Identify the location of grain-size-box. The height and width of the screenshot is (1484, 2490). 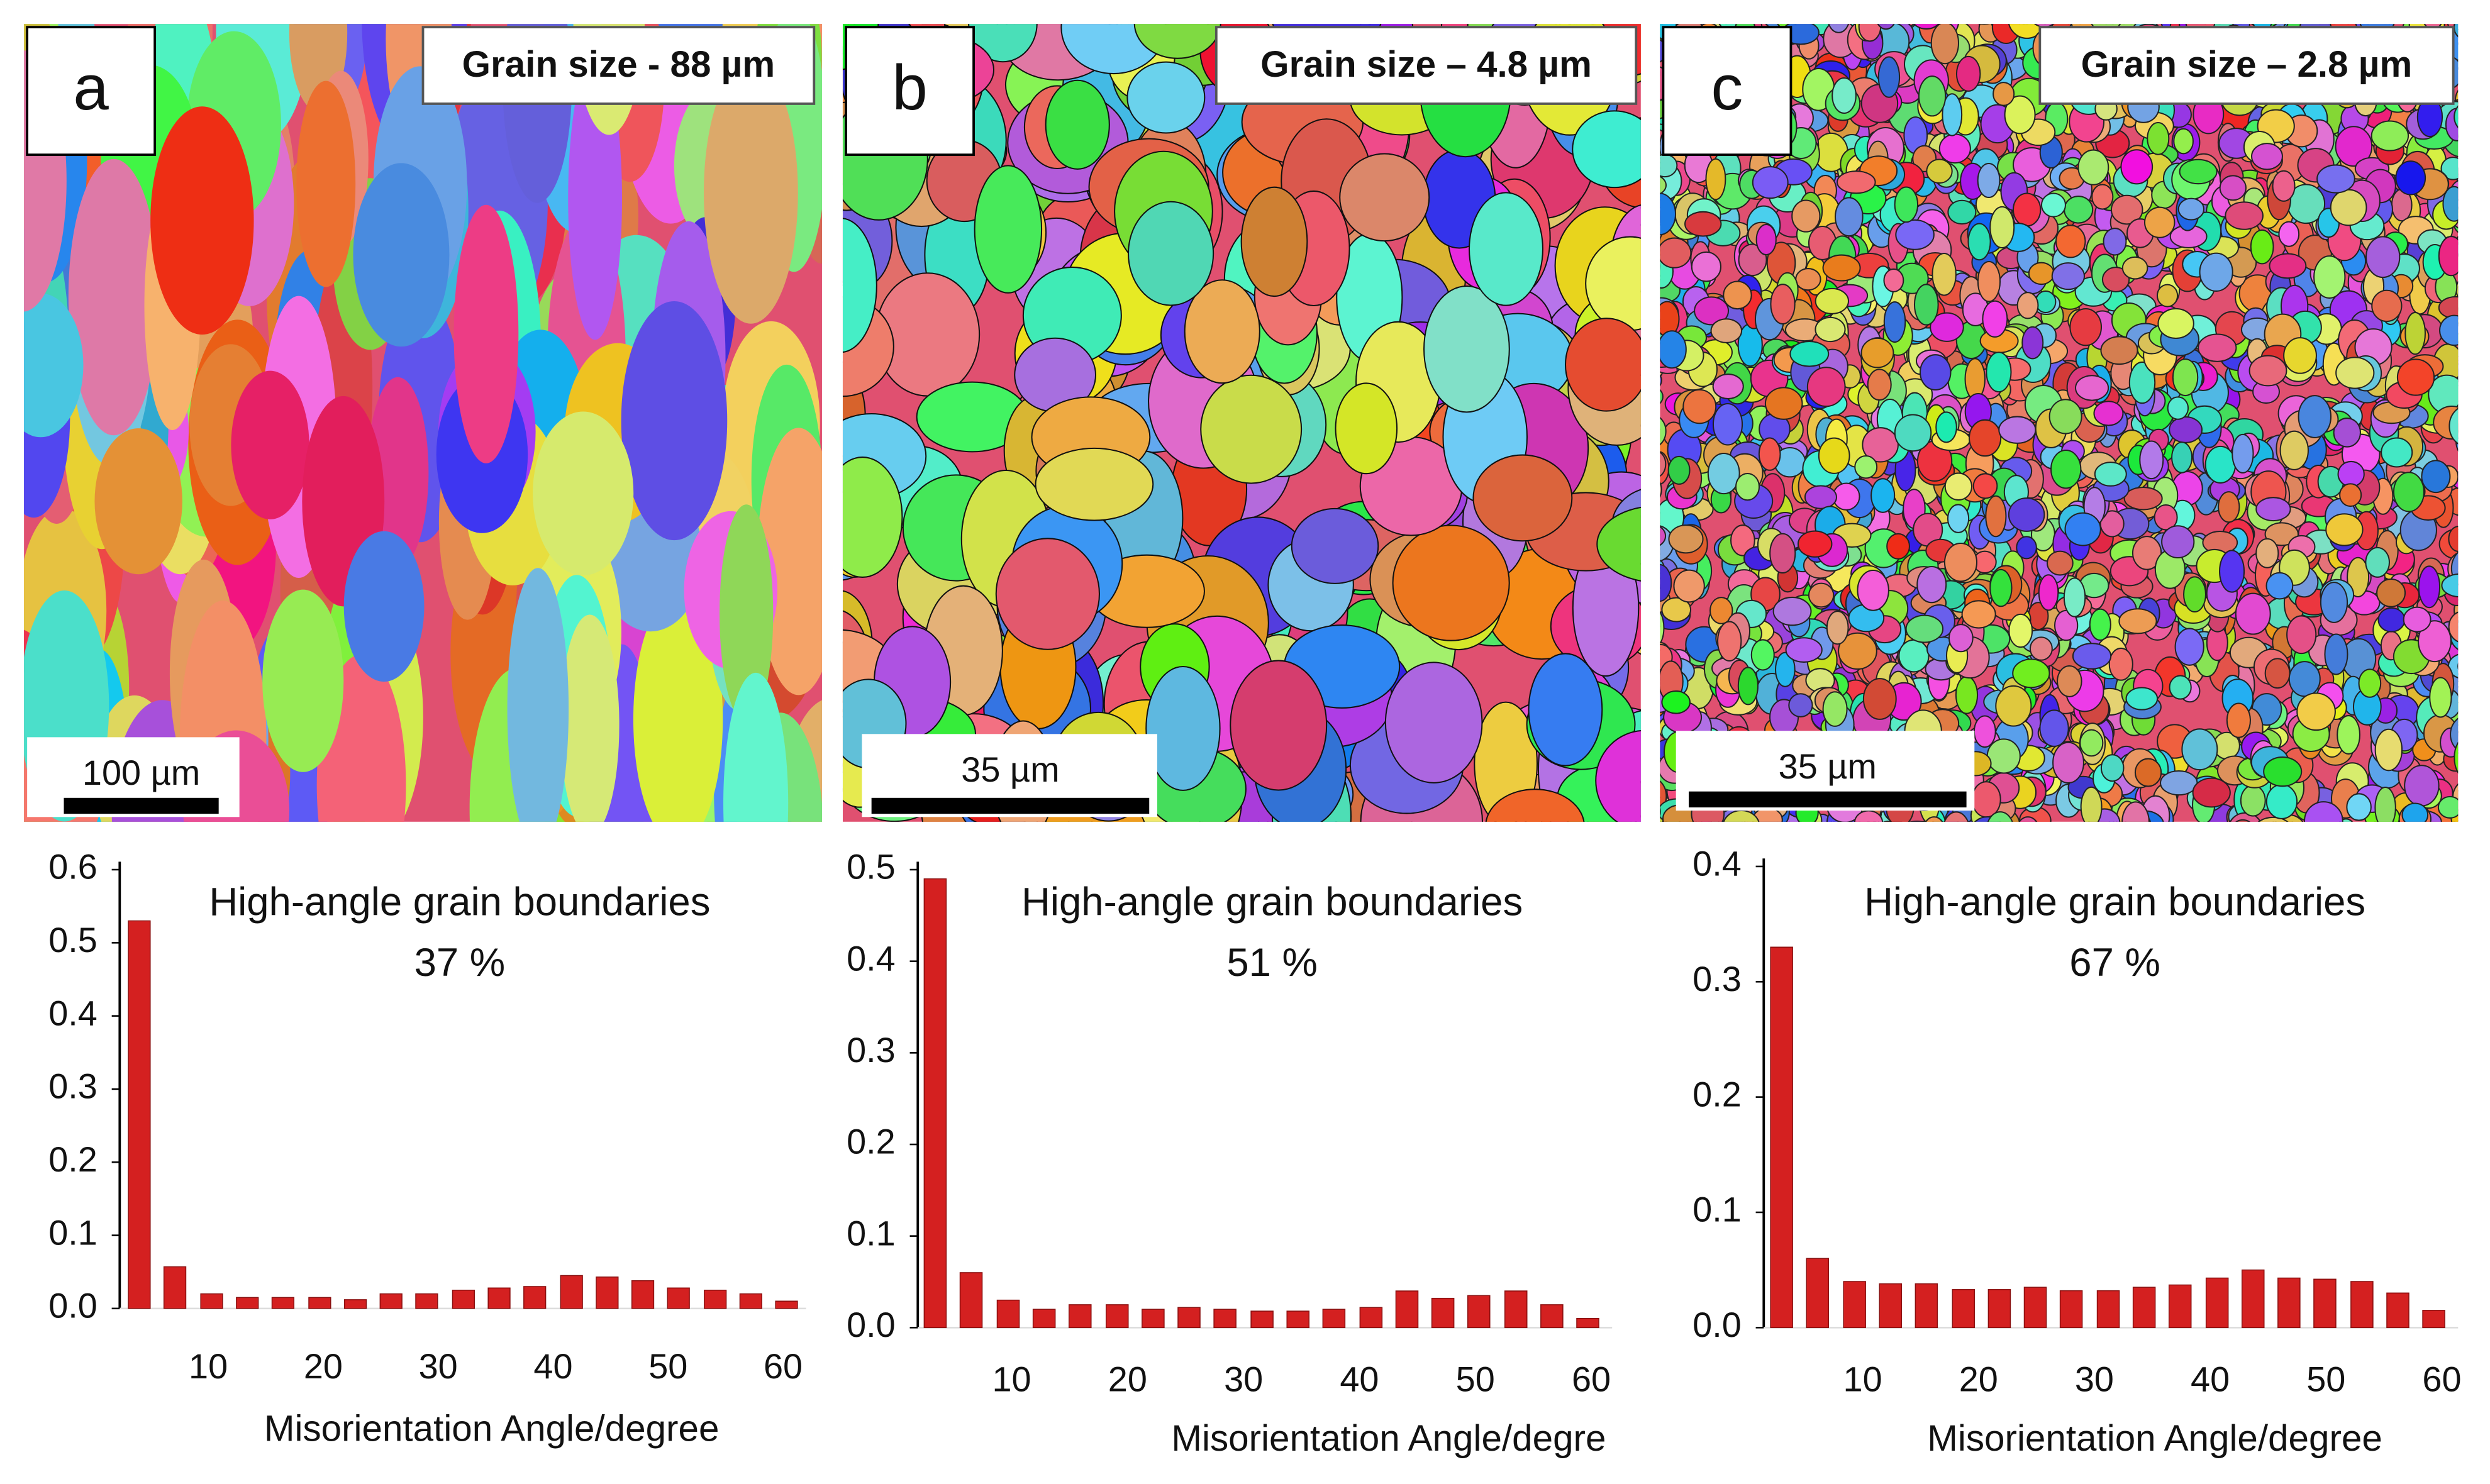
(2246, 65).